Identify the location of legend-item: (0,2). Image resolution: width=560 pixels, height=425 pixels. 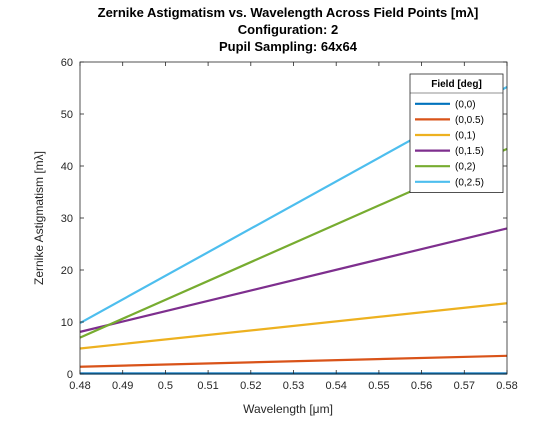
(445, 167).